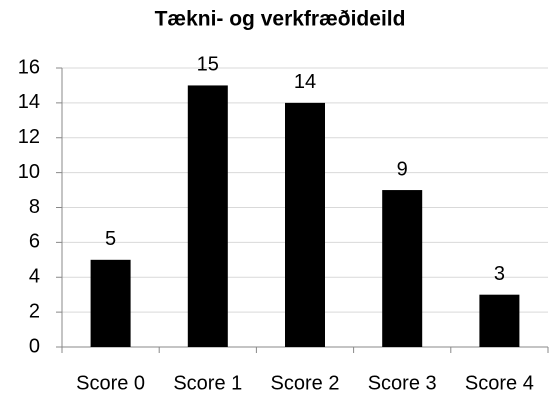 This screenshot has height=402, width=551. What do you see at coordinates (34, 346) in the screenshot?
I see `y-tick-label: 0` at bounding box center [34, 346].